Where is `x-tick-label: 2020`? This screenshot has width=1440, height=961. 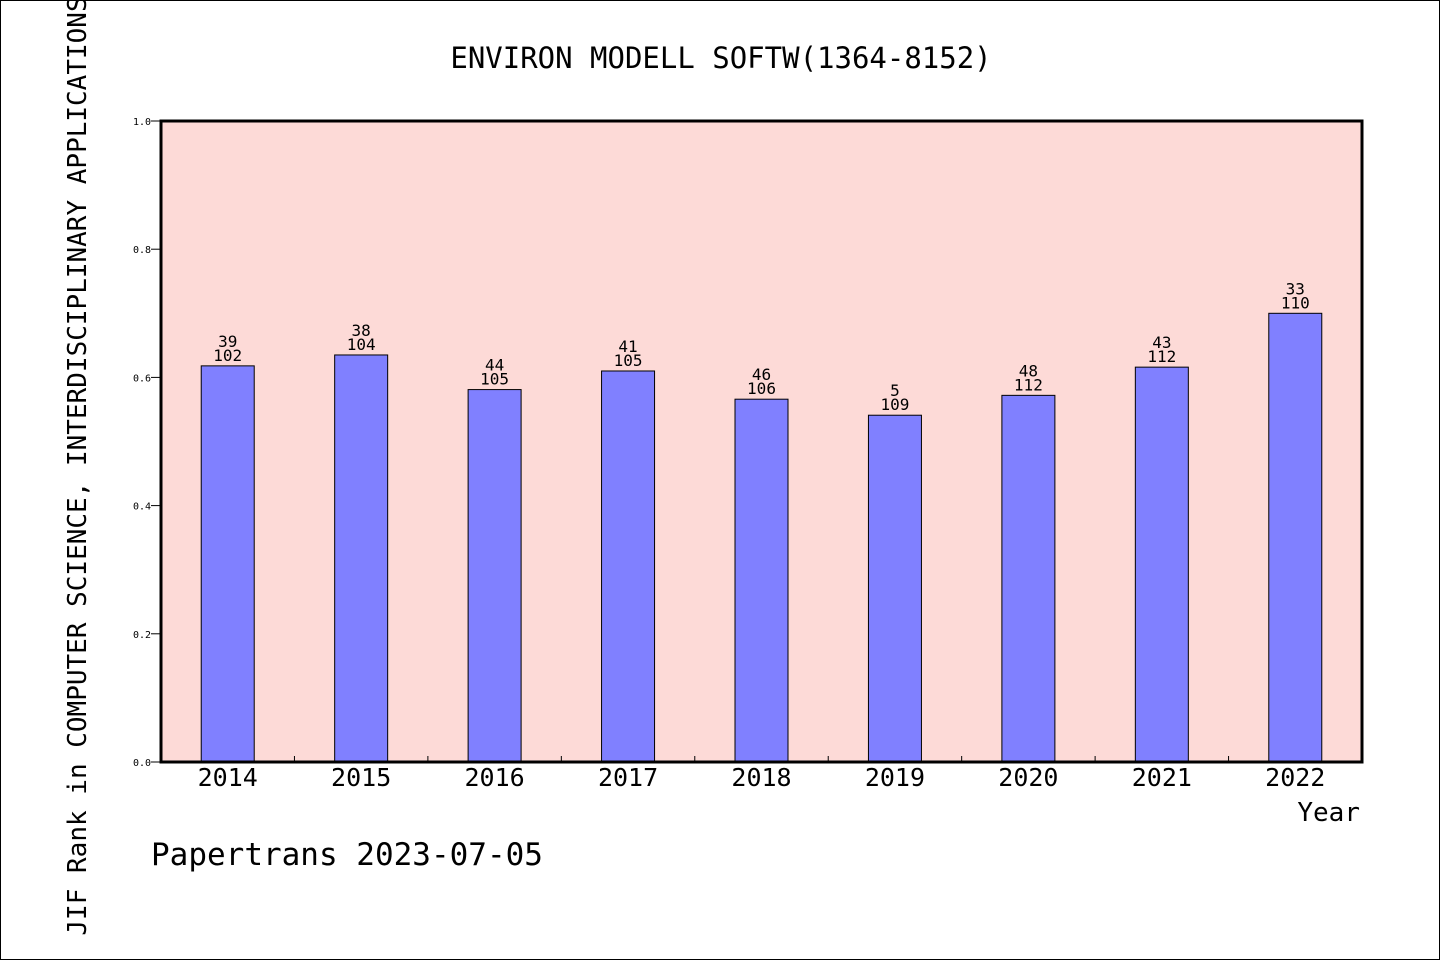
x-tick-label: 2020 is located at coordinates (1028, 777).